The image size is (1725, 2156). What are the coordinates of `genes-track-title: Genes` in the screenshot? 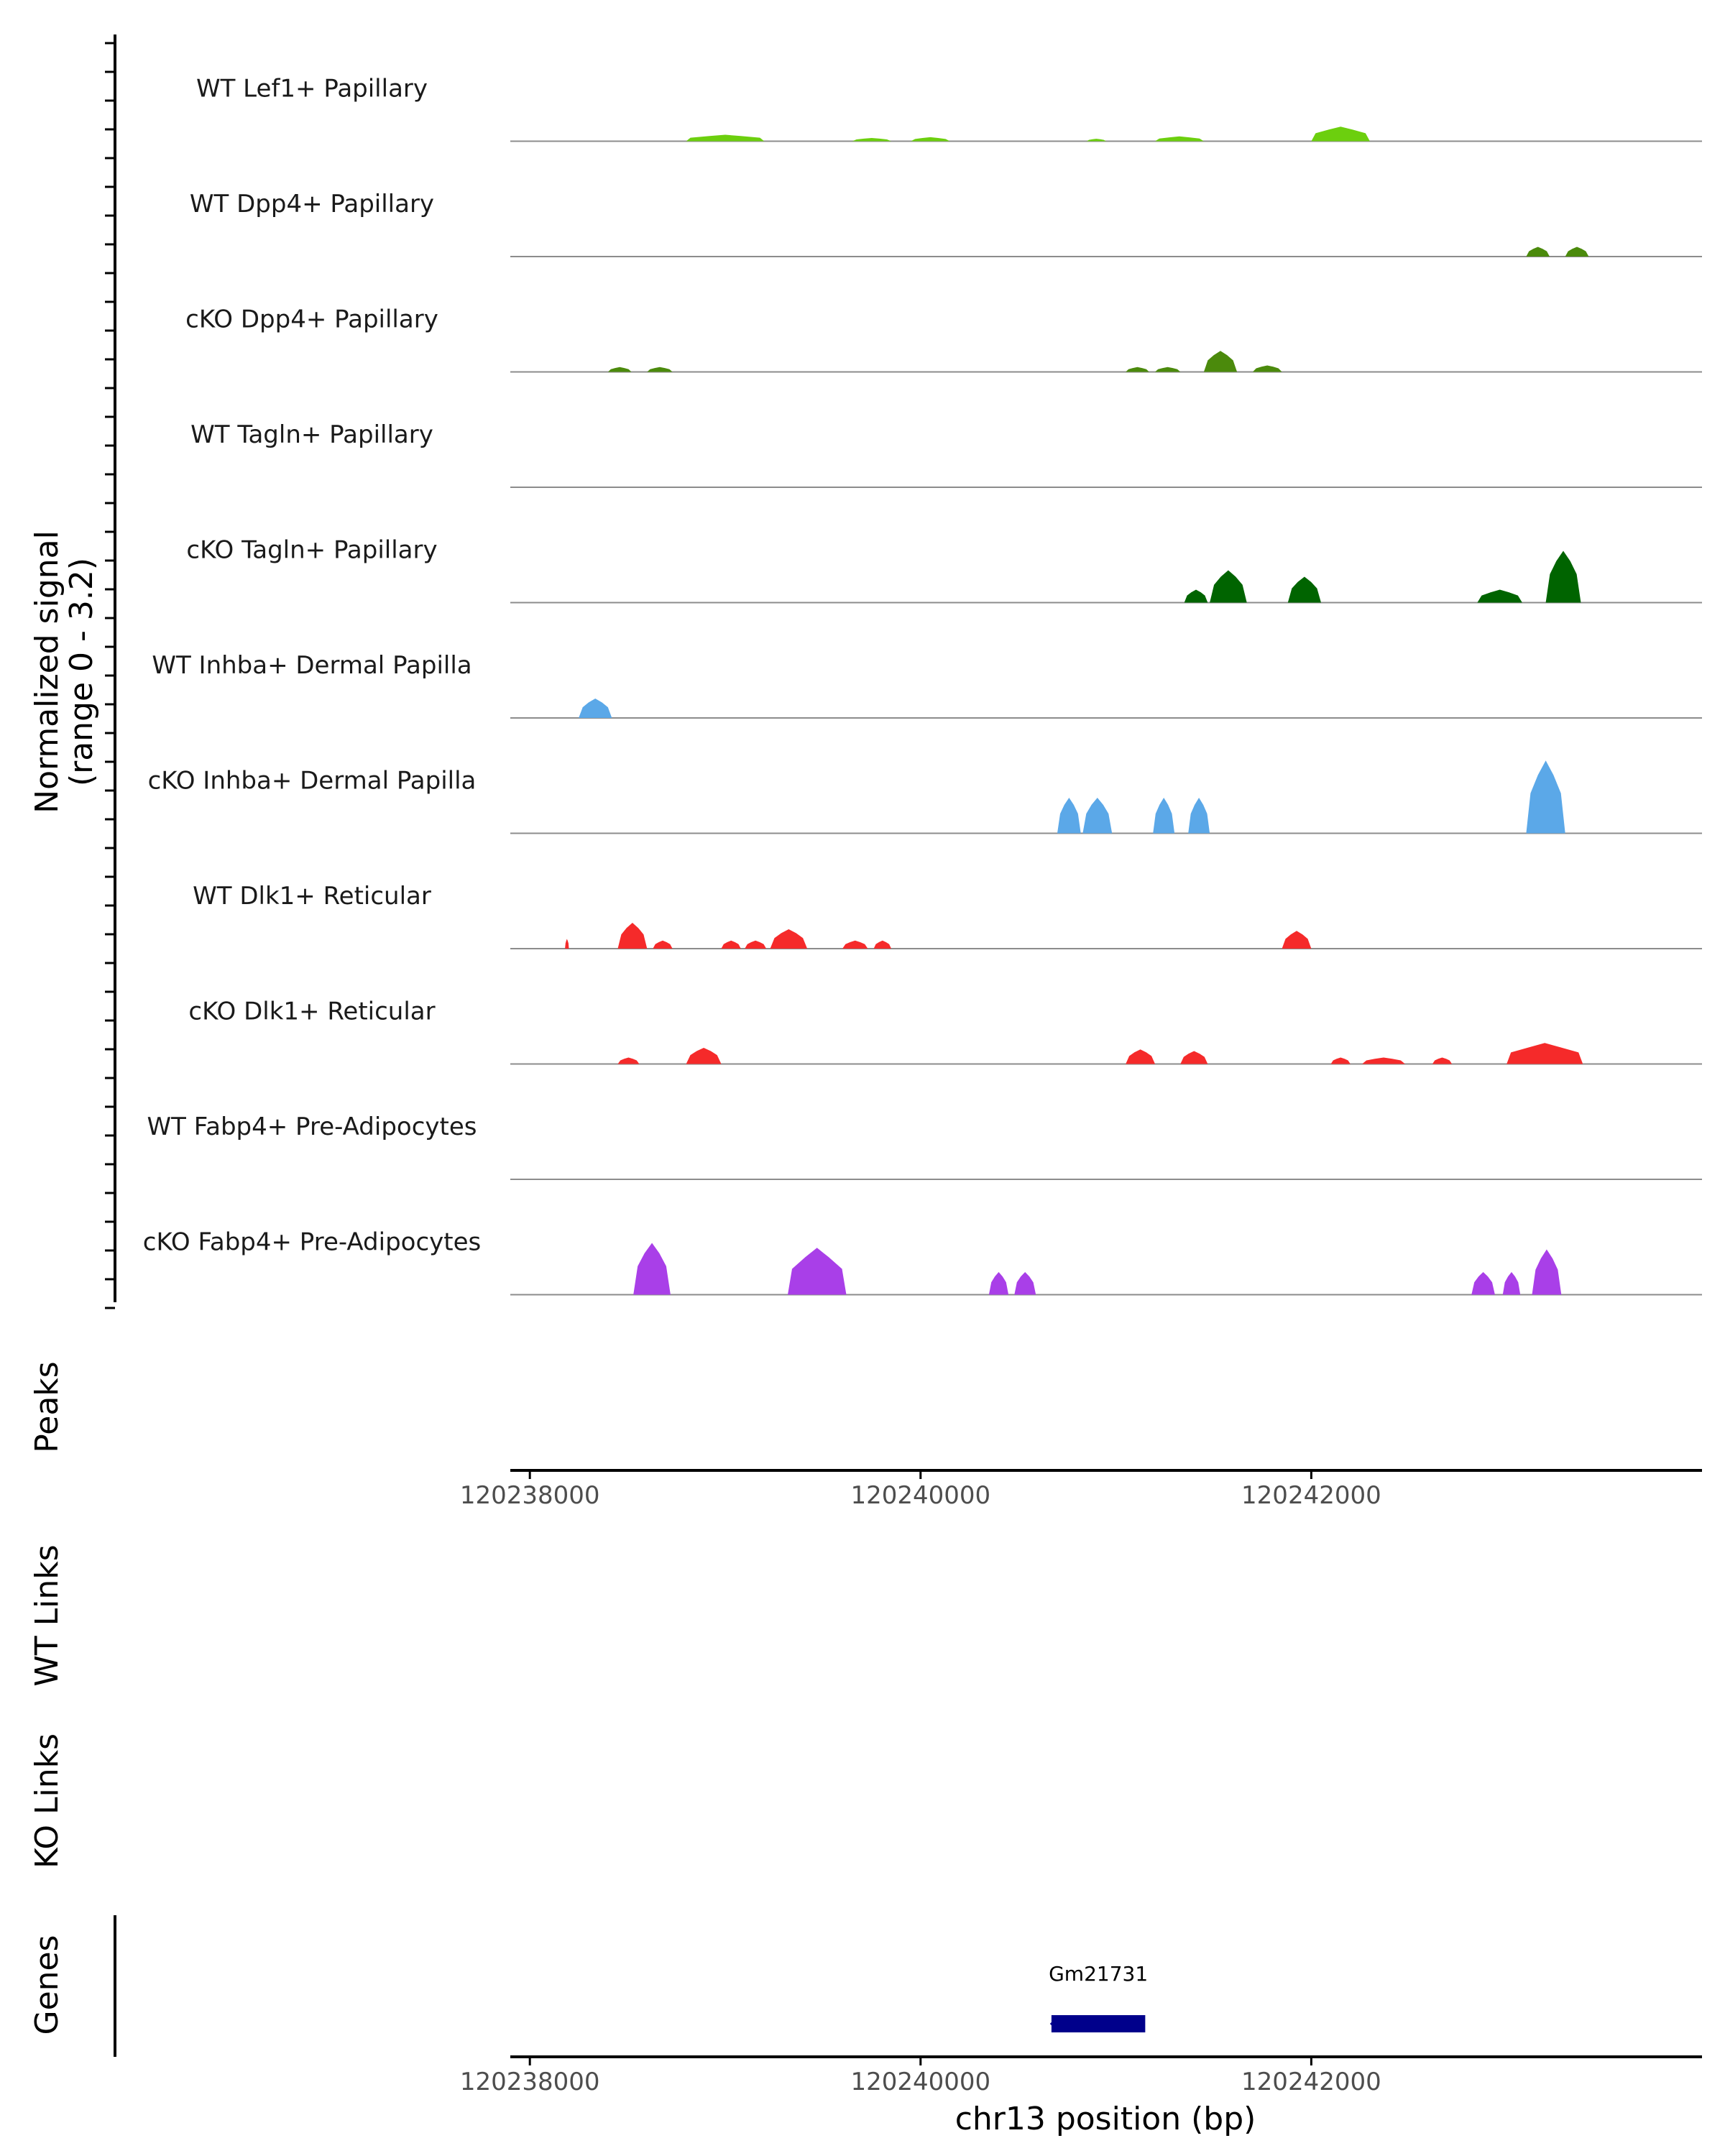 It's located at (47, 1985).